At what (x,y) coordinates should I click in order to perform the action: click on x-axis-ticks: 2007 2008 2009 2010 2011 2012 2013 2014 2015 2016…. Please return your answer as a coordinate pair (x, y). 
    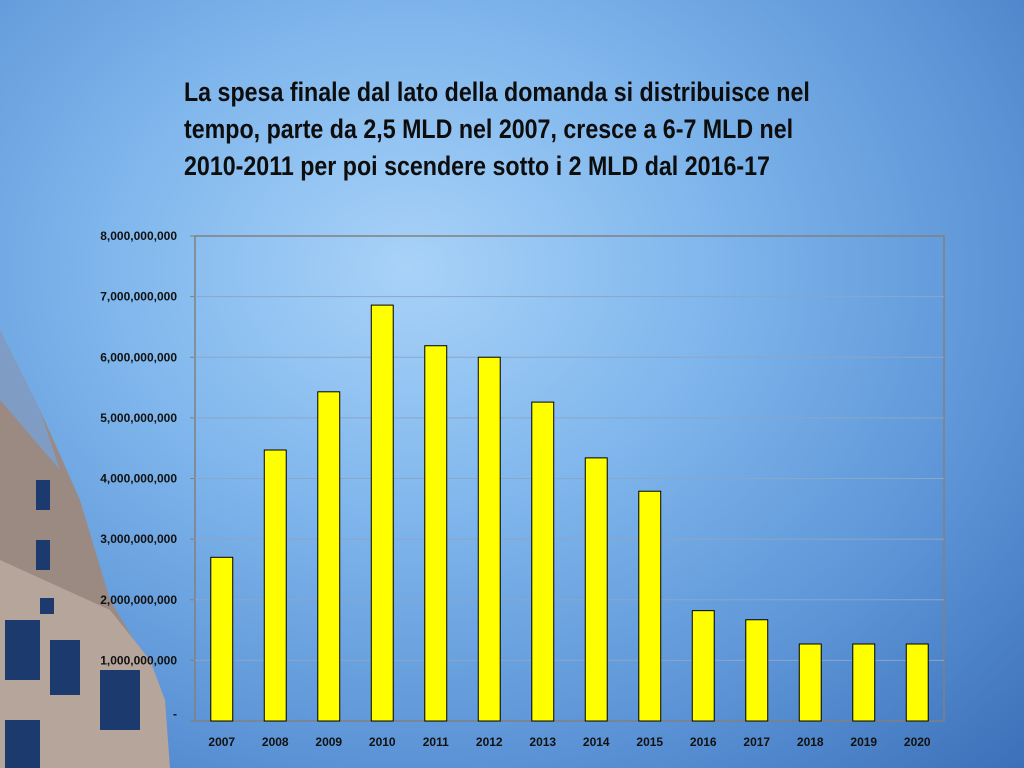
    Looking at the image, I should click on (569, 742).